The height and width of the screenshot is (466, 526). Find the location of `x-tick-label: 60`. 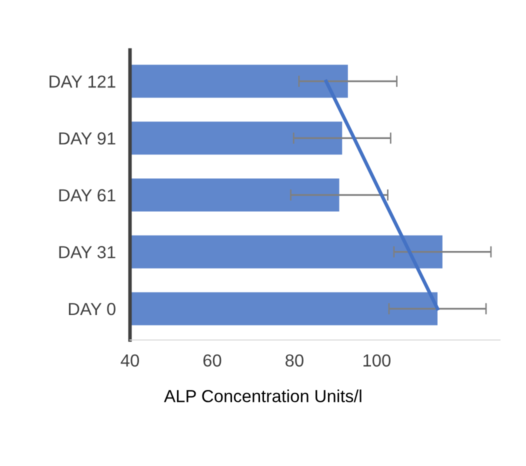

x-tick-label: 60 is located at coordinates (212, 360).